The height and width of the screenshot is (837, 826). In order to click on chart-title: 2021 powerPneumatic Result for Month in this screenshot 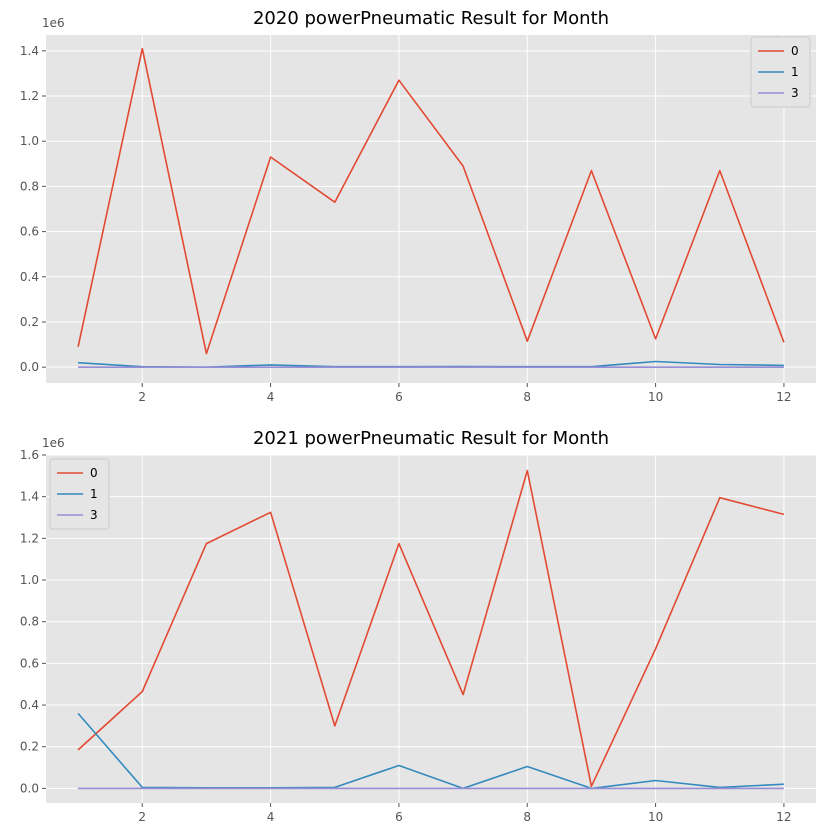, I will do `click(431, 438)`.